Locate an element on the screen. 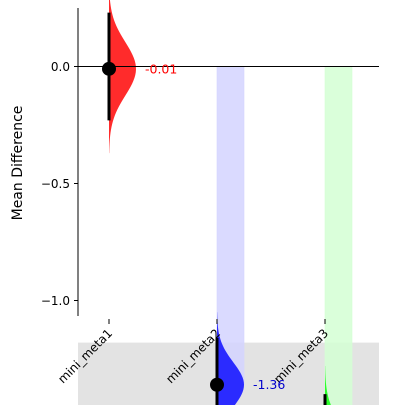  mean-point-mini_meta1 is located at coordinates (109, 68).